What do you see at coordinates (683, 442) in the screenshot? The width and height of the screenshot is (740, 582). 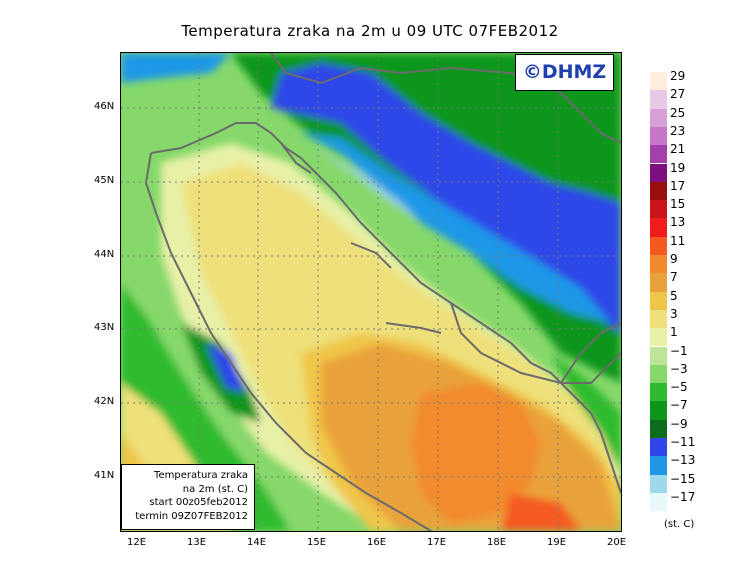 I see `legend-label: −11` at bounding box center [683, 442].